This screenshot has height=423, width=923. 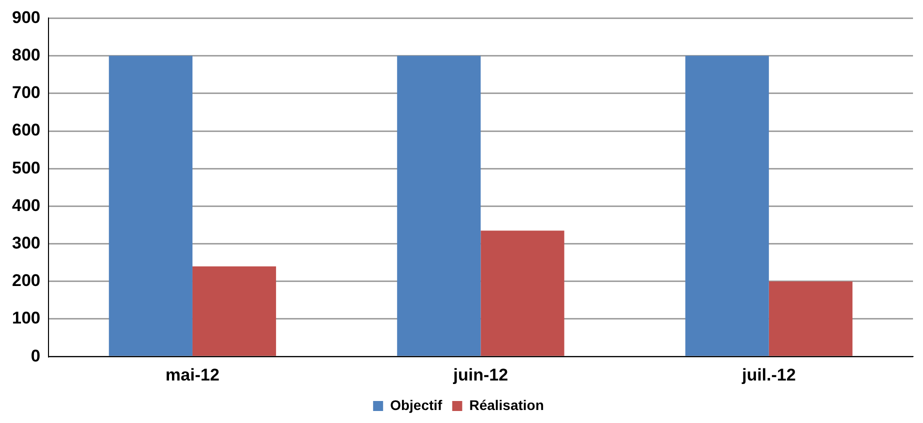 I want to click on y-tick-label: 500, so click(x=26, y=168).